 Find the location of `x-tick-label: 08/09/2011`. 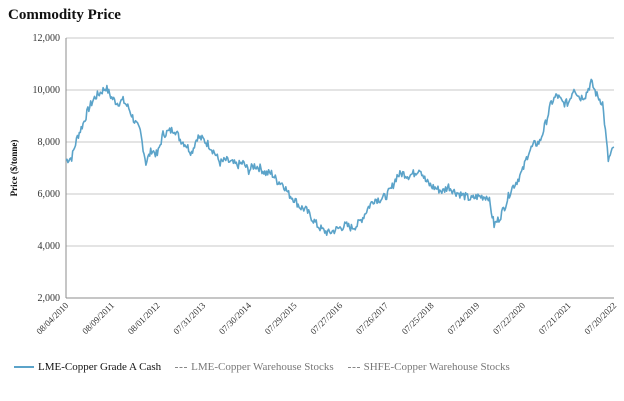

x-tick-label: 08/09/2011 is located at coordinates (98, 318).